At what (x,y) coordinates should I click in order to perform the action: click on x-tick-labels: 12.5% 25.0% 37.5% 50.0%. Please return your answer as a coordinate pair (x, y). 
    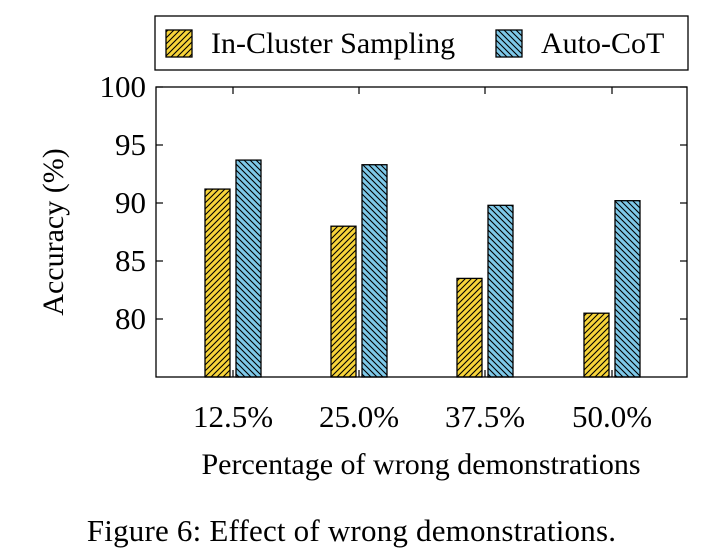
    Looking at the image, I should click on (422, 416).